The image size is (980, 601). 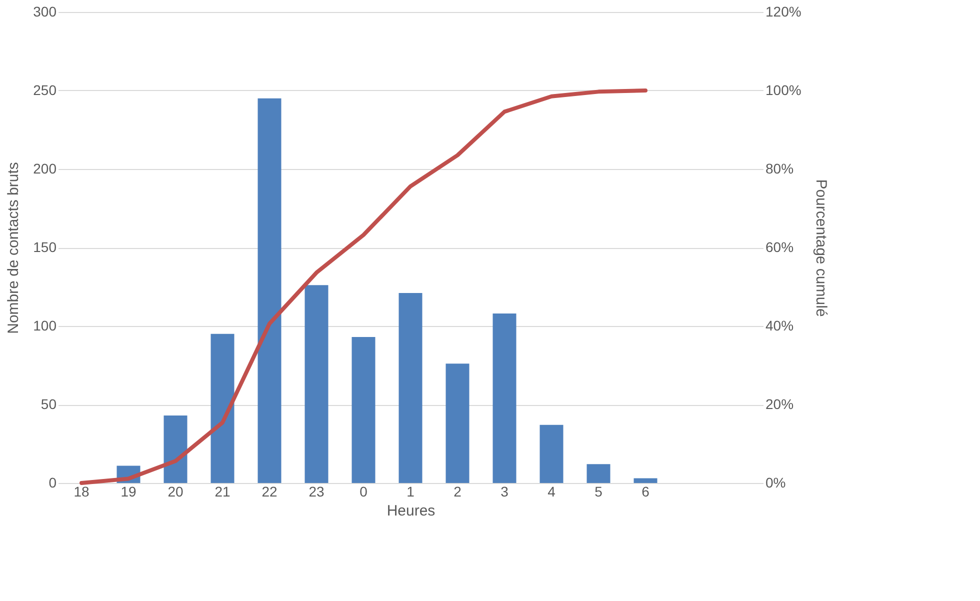 What do you see at coordinates (780, 404) in the screenshot?
I see `y2-tick-label: 20%` at bounding box center [780, 404].